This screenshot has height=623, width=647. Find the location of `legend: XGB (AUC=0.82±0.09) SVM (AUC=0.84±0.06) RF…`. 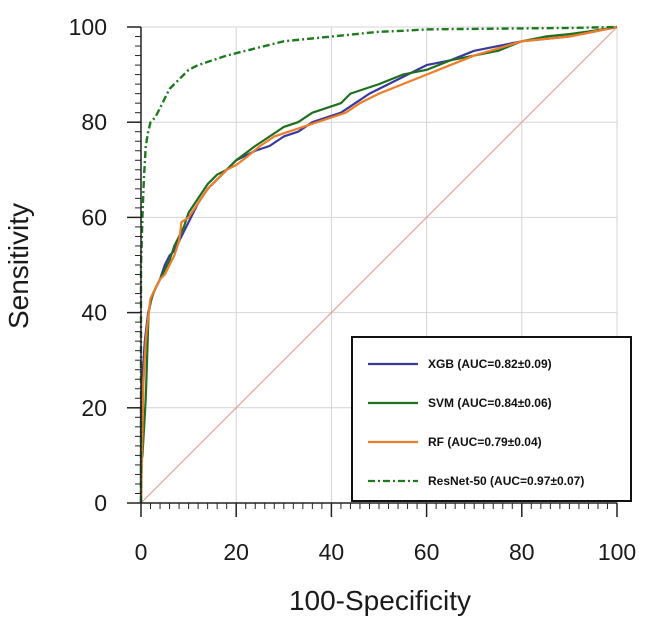

legend: XGB (AUC=0.82±0.09) SVM (AUC=0.84±0.06) RF… is located at coordinates (491, 419).